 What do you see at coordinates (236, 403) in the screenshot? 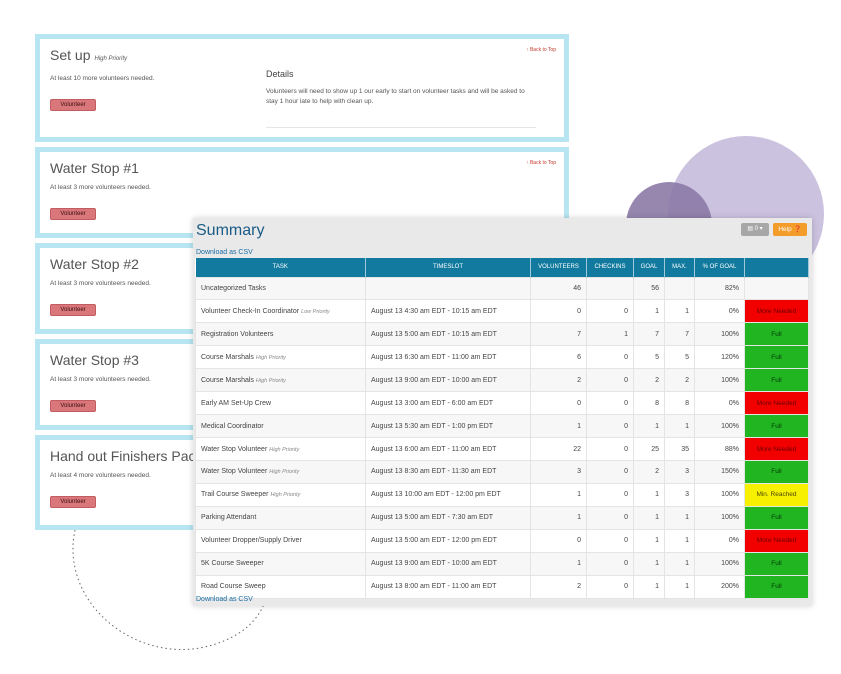
I see `task-name: Early AM Set-Up Crew` at bounding box center [236, 403].